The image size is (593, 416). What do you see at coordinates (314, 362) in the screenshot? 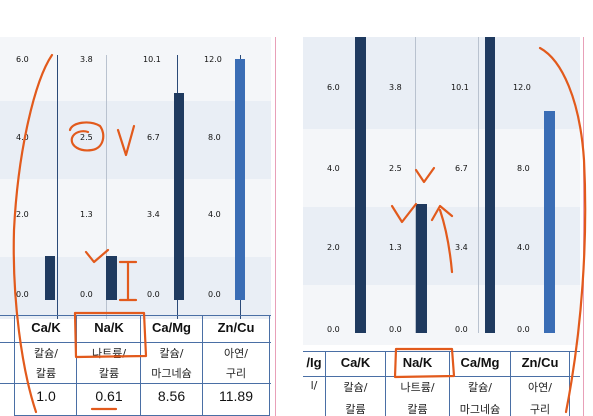
I see `header-partial: /Ig` at bounding box center [314, 362].